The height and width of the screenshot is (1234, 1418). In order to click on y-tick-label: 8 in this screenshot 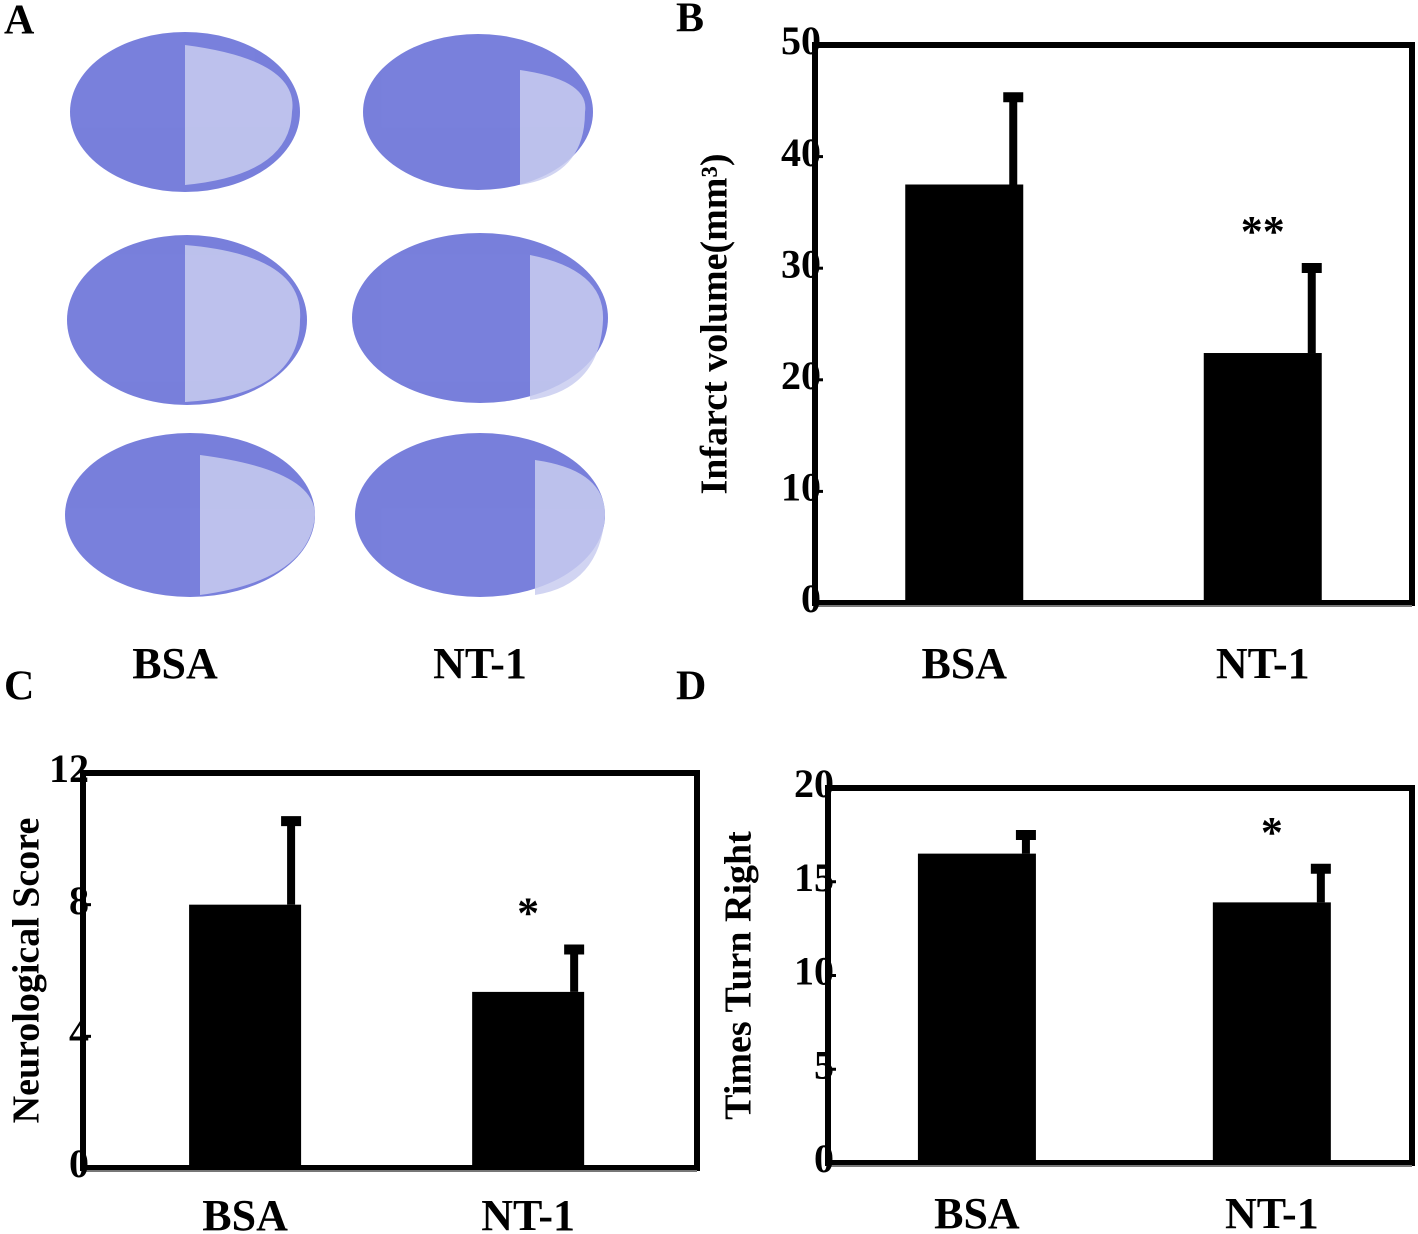, I will do `click(79, 900)`.